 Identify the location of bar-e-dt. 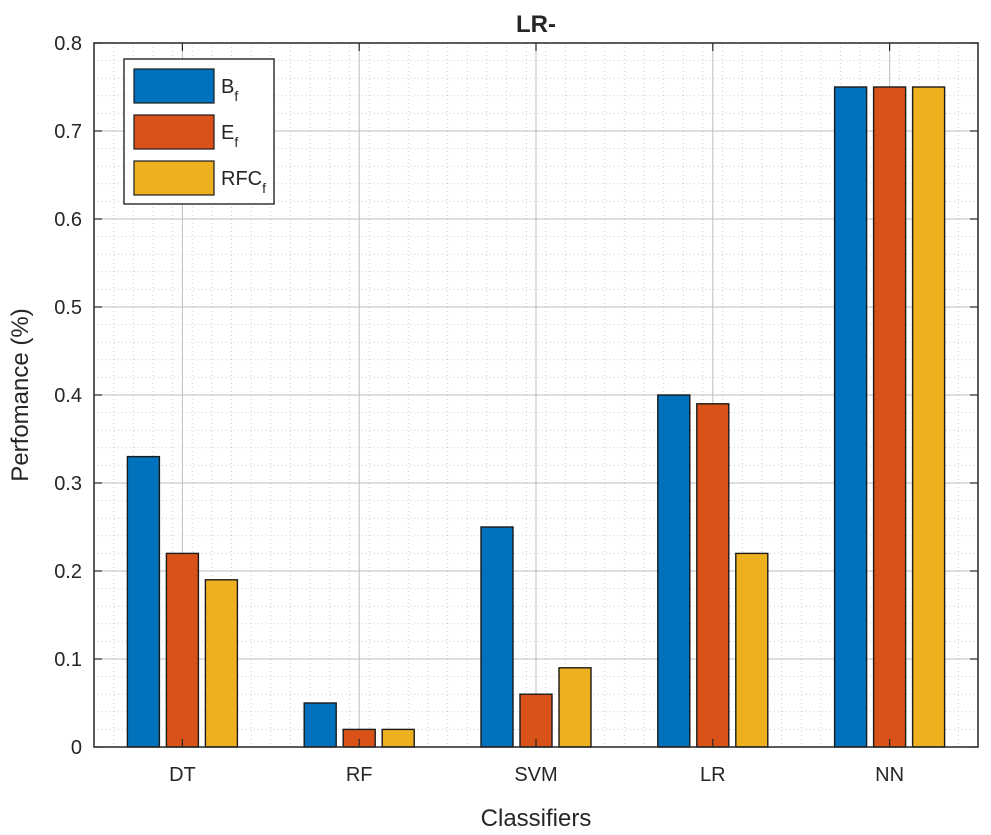
(182, 650).